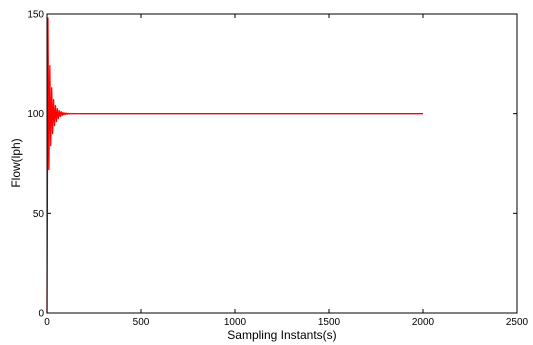 The width and height of the screenshot is (533, 345). I want to click on y-tick-label: 0, so click(41, 314).